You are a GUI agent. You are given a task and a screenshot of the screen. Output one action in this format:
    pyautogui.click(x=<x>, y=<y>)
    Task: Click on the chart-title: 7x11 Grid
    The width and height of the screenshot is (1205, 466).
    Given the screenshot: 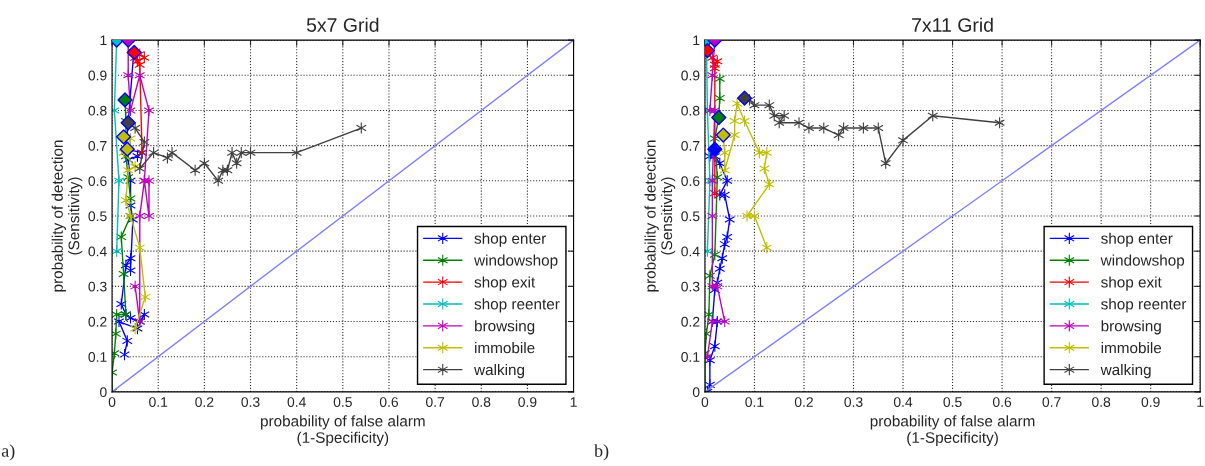 What is the action you would take?
    pyautogui.click(x=952, y=24)
    